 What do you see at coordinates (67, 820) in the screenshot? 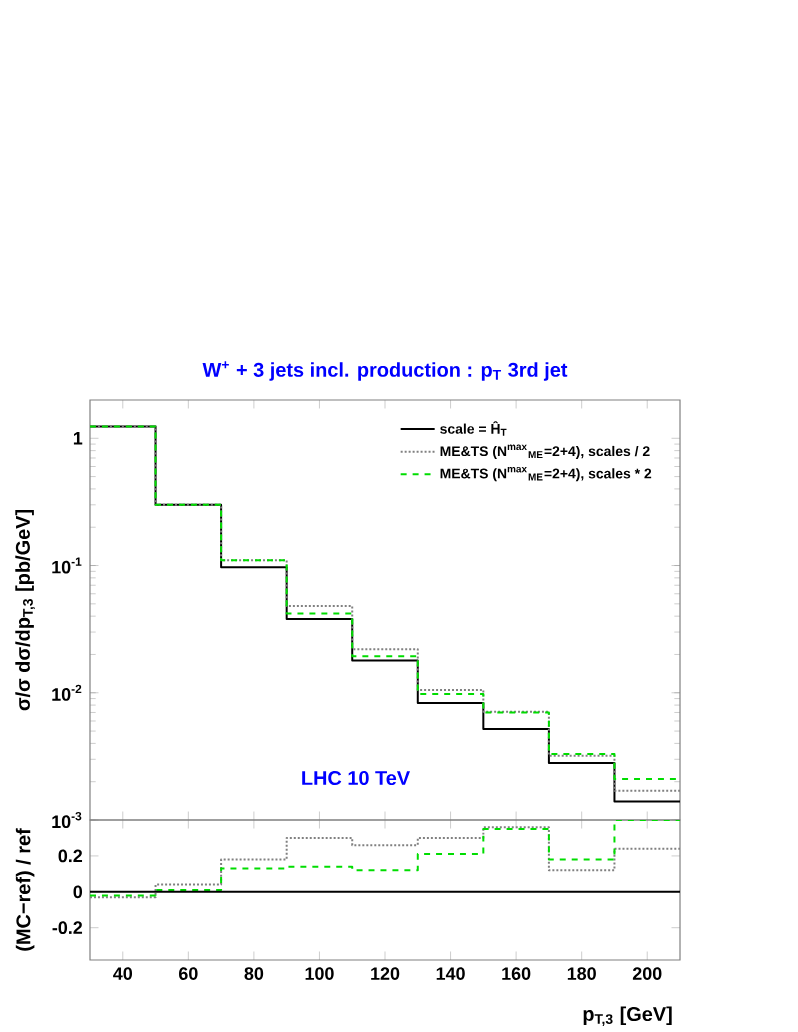
I see `y-tick-label: 10$^{-3}$` at bounding box center [67, 820].